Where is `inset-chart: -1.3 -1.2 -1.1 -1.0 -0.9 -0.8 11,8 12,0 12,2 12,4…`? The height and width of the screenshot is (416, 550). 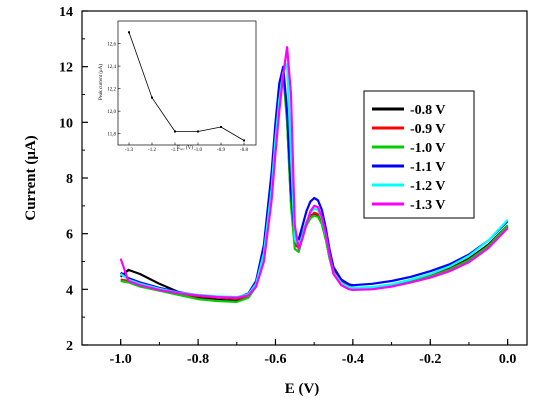 inset-chart: -1.3 -1.2 -1.1 -1.0 -0.9 -0.8 11,8 12,0 12,2 12,4… is located at coordinates (178, 86).